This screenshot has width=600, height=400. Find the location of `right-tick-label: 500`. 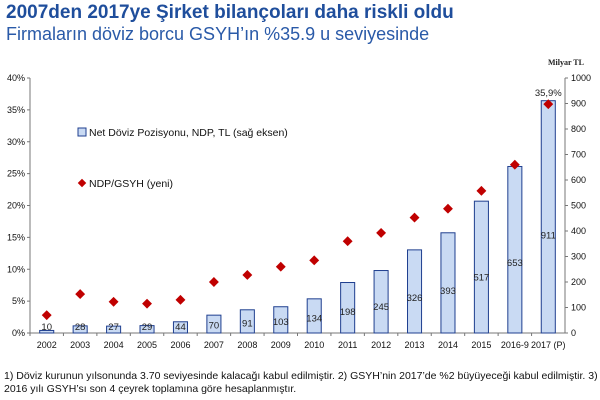

right-tick-label: 500 is located at coordinates (578, 206).